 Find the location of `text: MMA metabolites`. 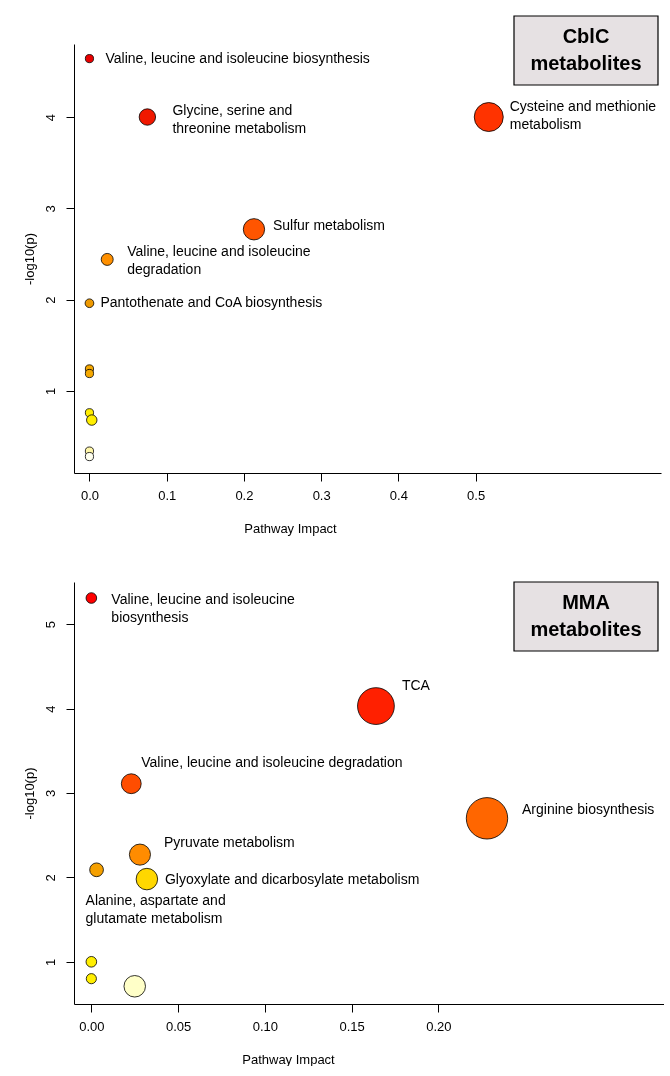

text: MMA metabolites is located at coordinates (586, 615).